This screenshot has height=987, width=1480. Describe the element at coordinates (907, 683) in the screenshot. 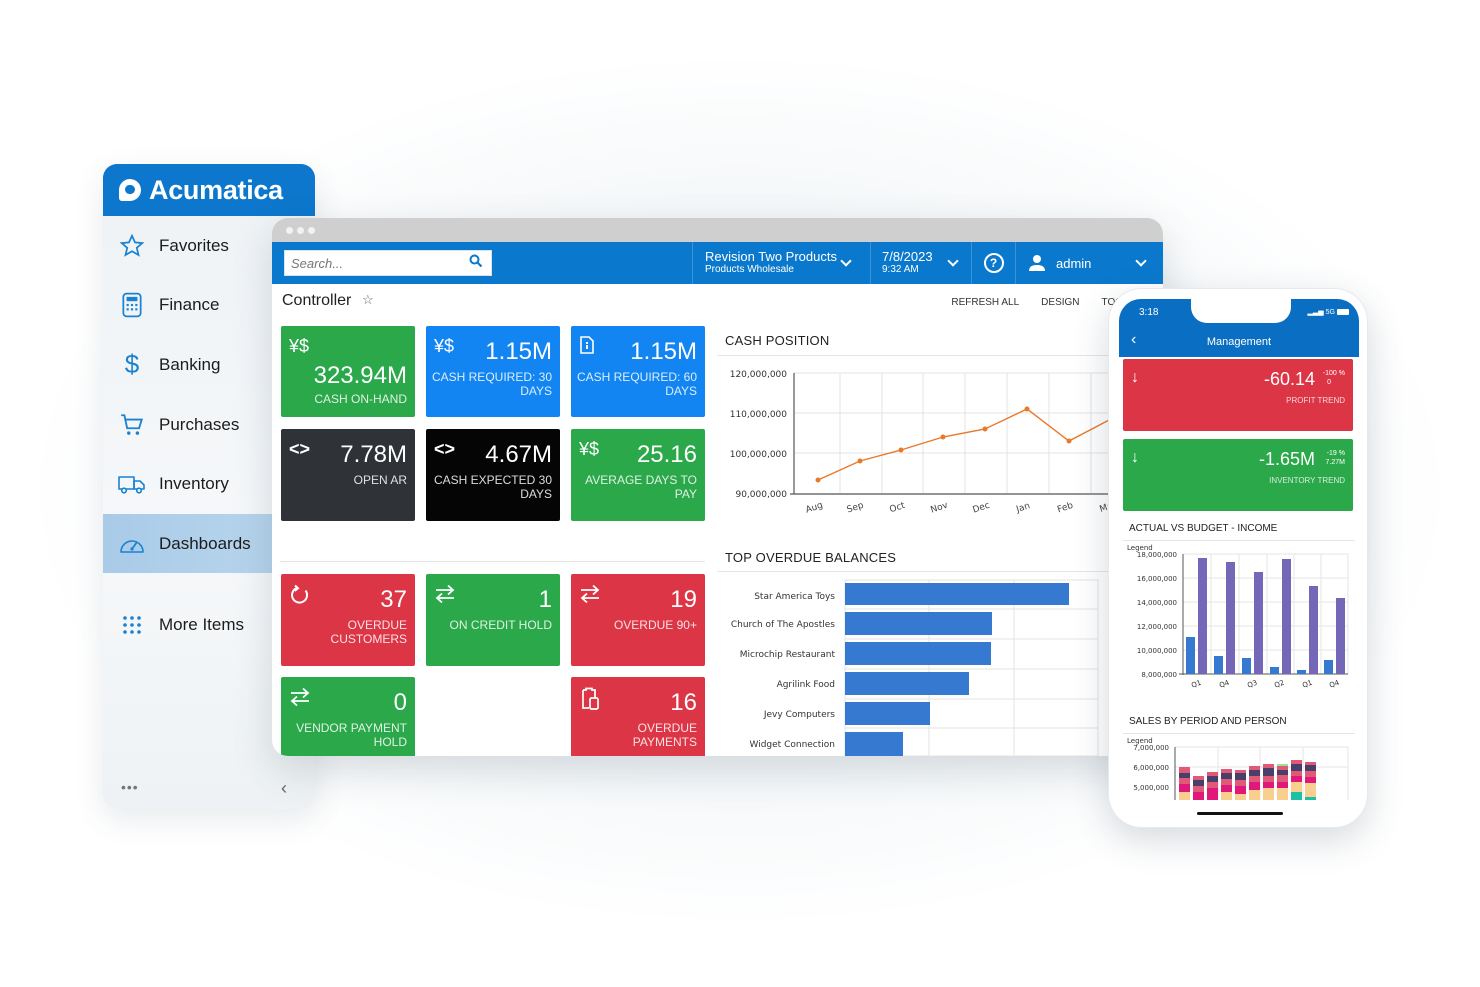

I see `bar-agrilink-food` at that location.